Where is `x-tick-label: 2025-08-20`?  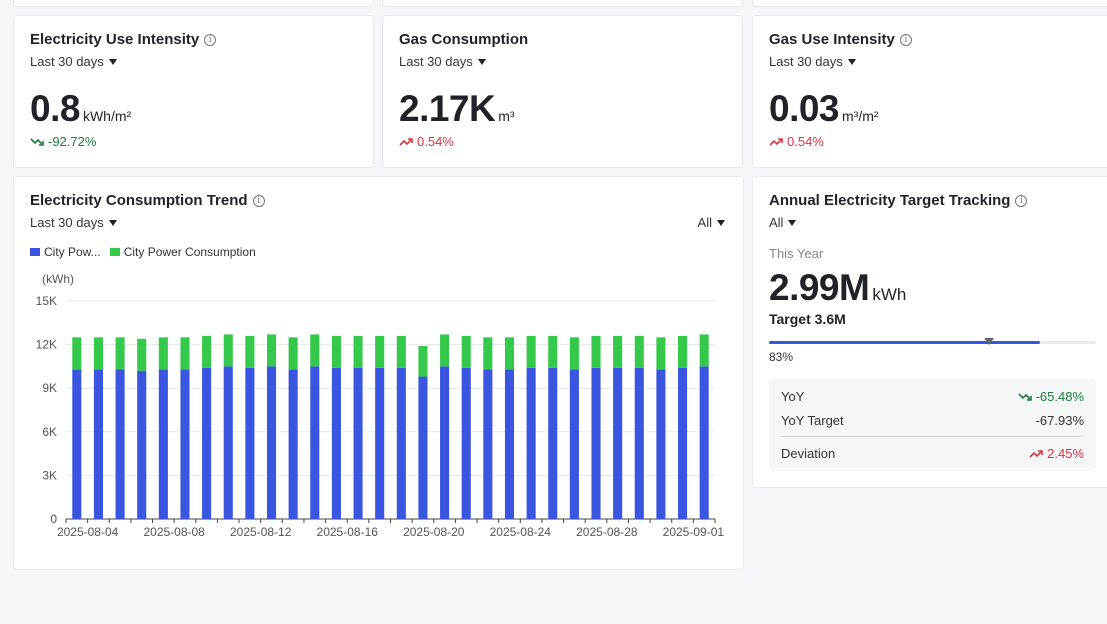 x-tick-label: 2025-08-20 is located at coordinates (434, 532).